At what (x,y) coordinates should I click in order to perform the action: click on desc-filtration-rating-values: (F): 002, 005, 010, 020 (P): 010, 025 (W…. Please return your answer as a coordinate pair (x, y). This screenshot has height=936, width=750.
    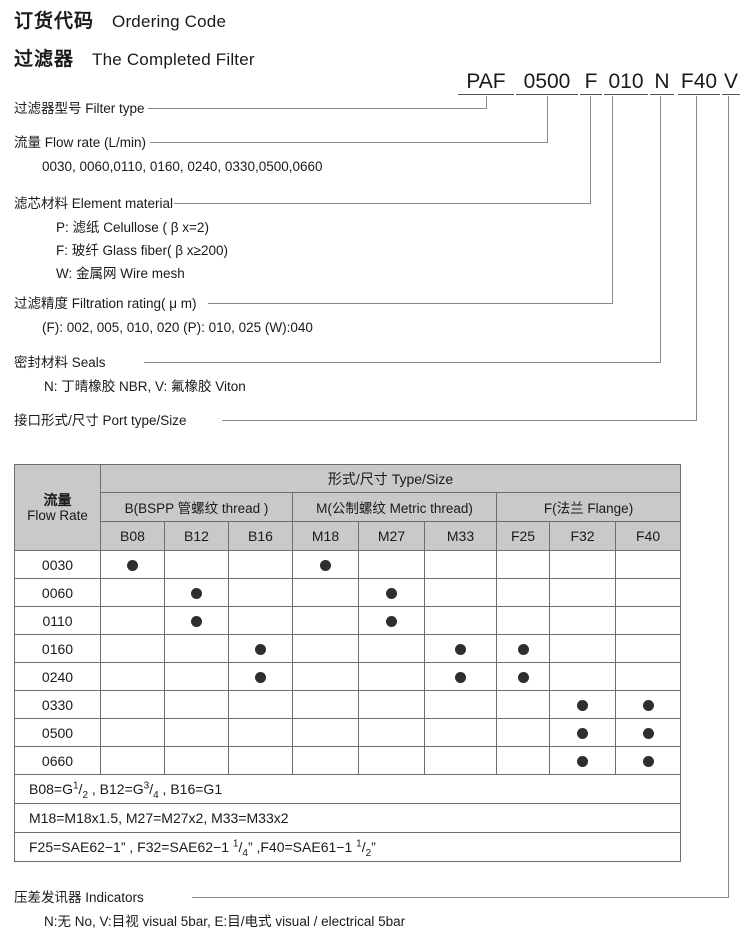
    Looking at the image, I should click on (177, 327).